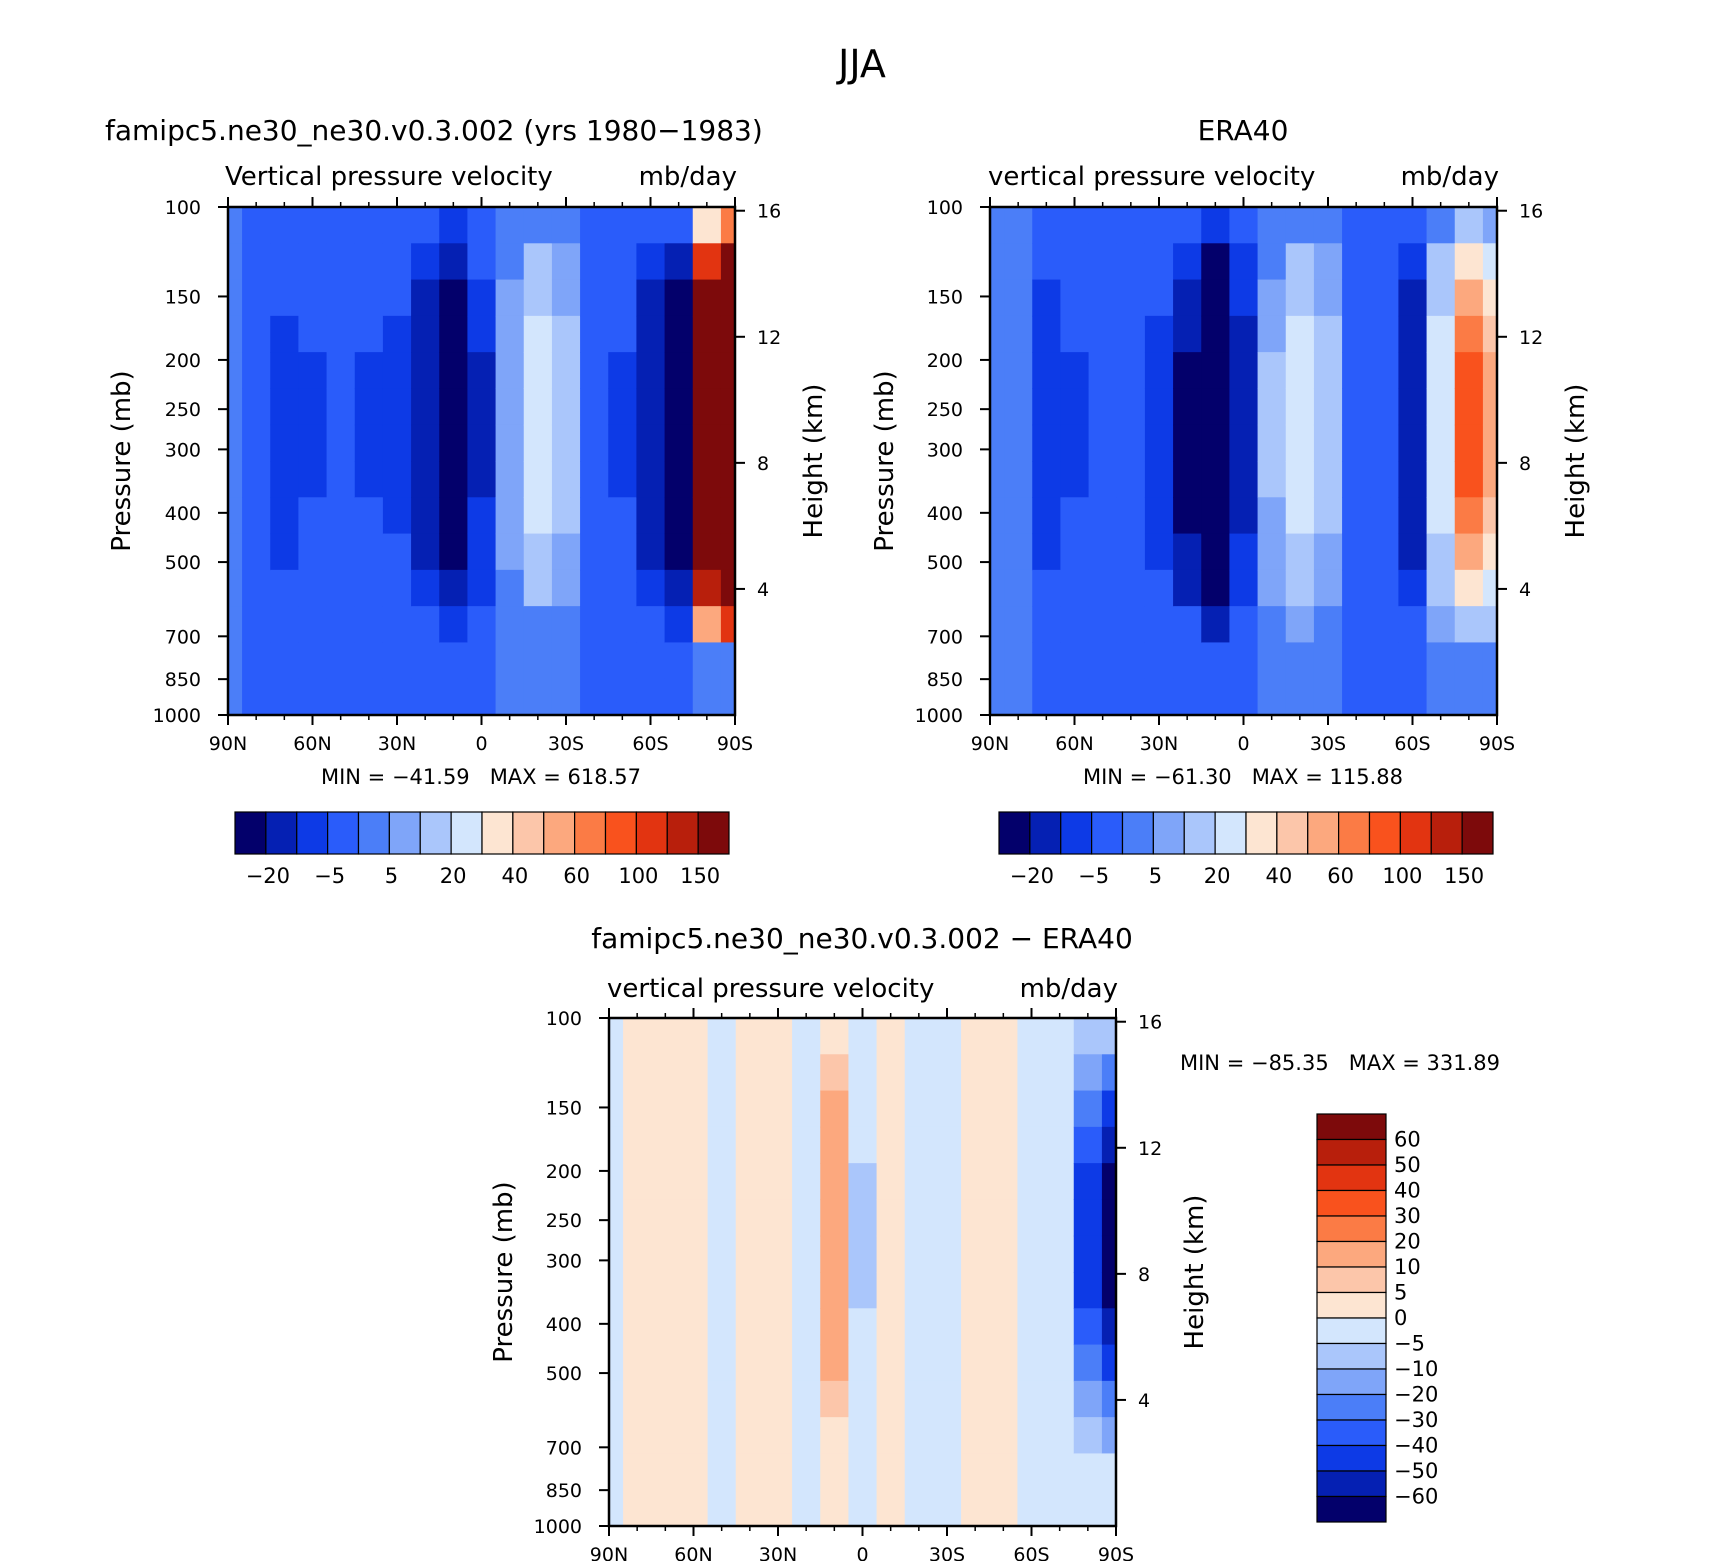 Image resolution: width=1710 pixels, height=1565 pixels. I want to click on y-axis-label: Pressure (mb), so click(122, 460).